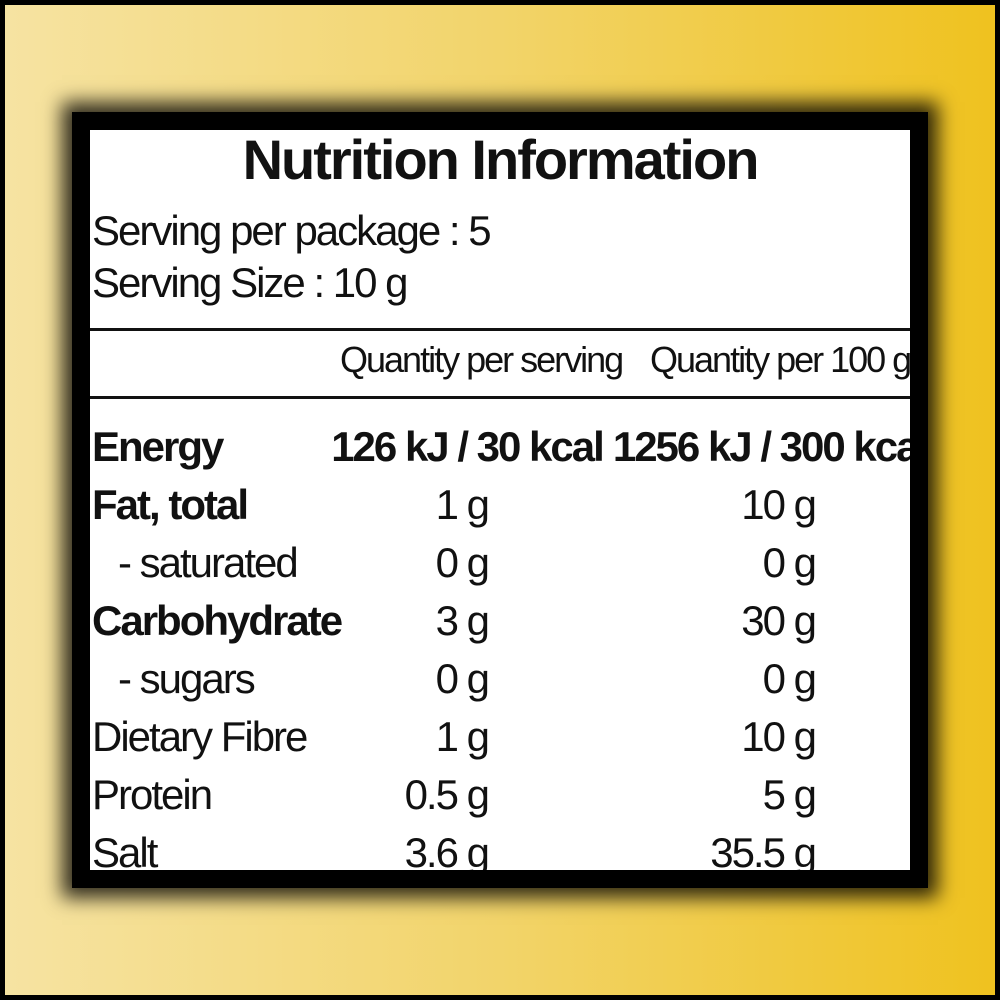  I want to click on cell-per-100g: 1256 kJ / 300 kcal, so click(761, 446).